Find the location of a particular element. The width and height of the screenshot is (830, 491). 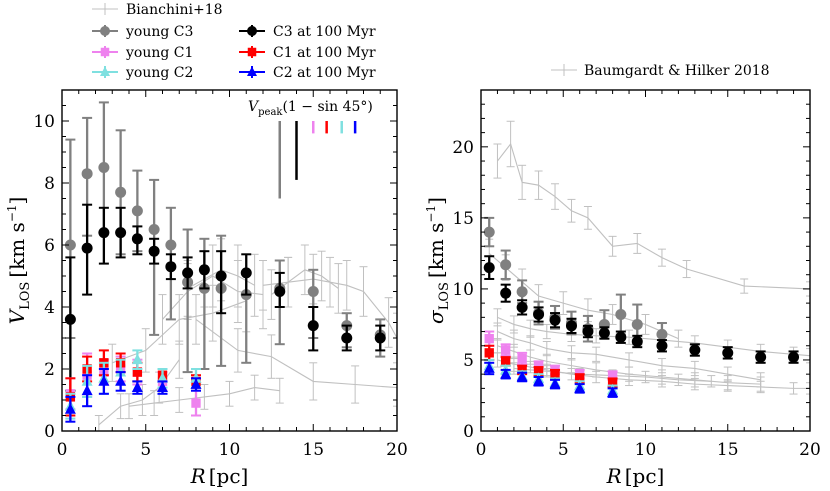

legend-marker-c2 is located at coordinates (252, 71).